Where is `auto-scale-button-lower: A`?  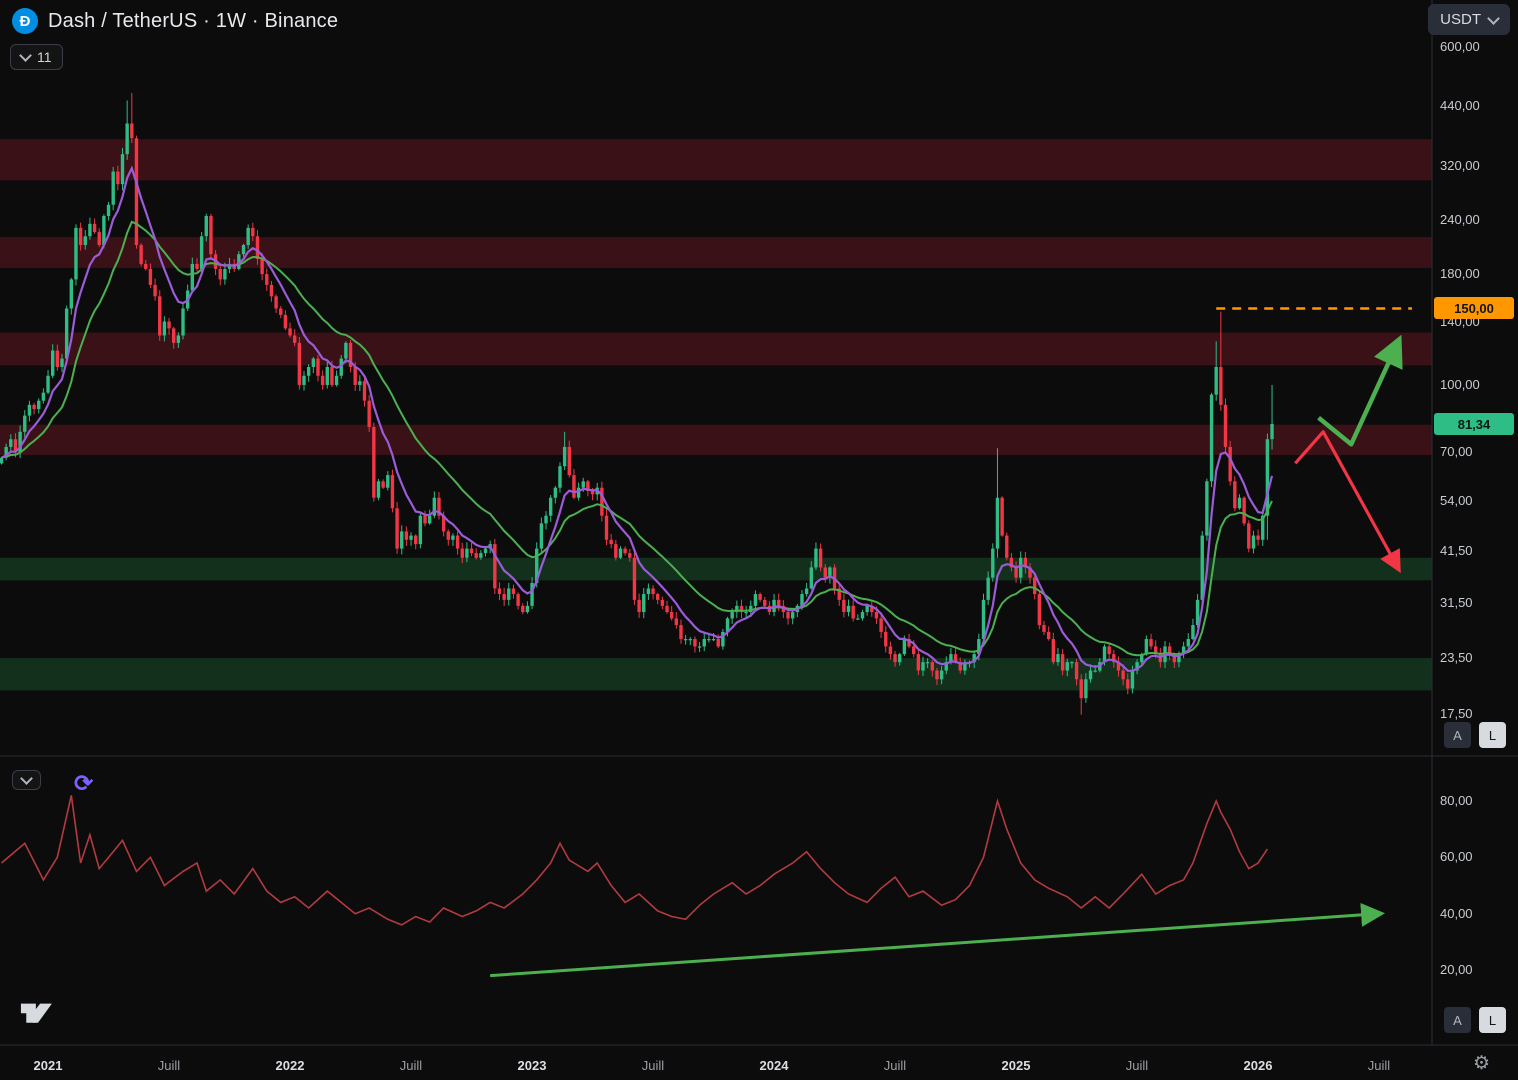 auto-scale-button-lower: A is located at coordinates (1457, 1020).